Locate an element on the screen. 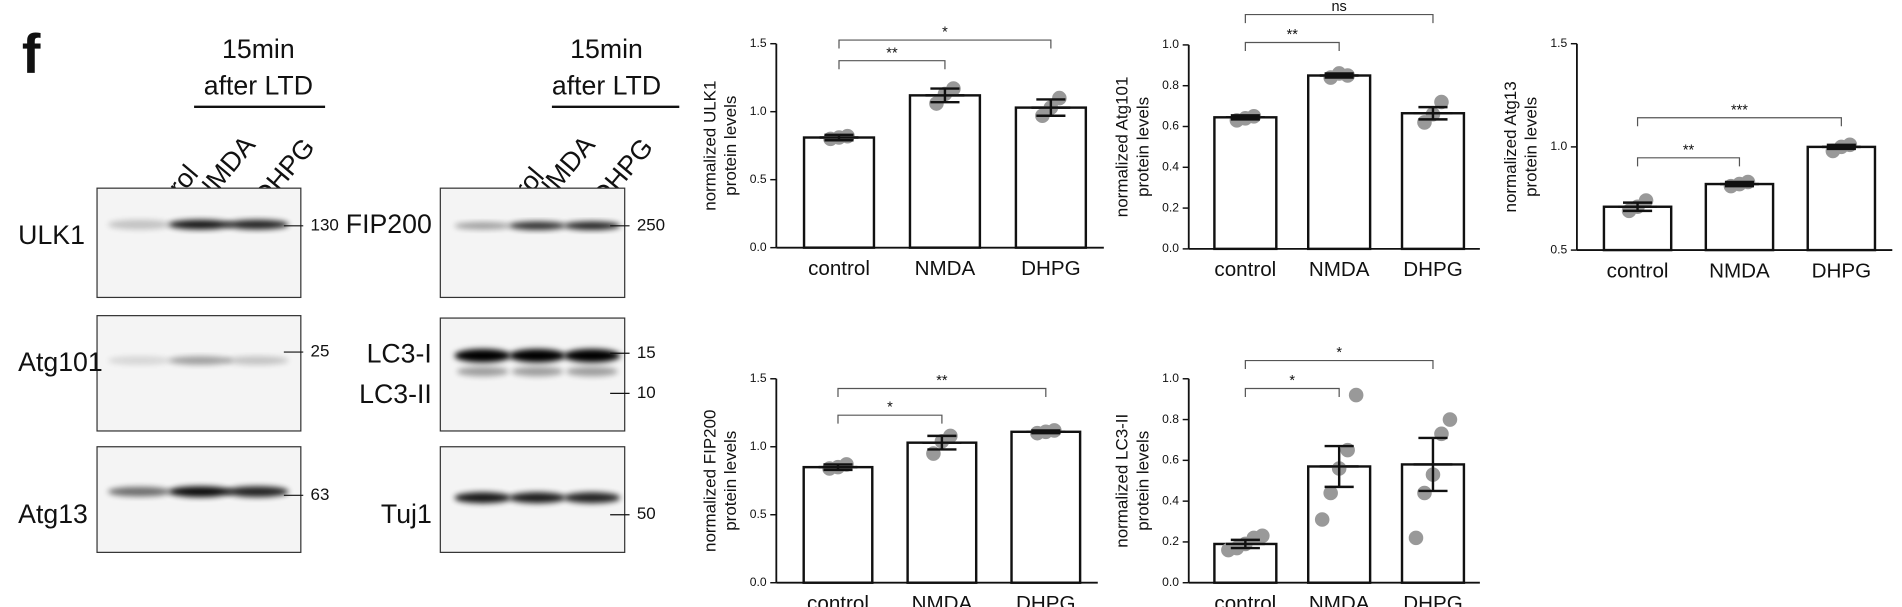 This screenshot has height=607, width=1902. significance-label: ns is located at coordinates (1338, 7).